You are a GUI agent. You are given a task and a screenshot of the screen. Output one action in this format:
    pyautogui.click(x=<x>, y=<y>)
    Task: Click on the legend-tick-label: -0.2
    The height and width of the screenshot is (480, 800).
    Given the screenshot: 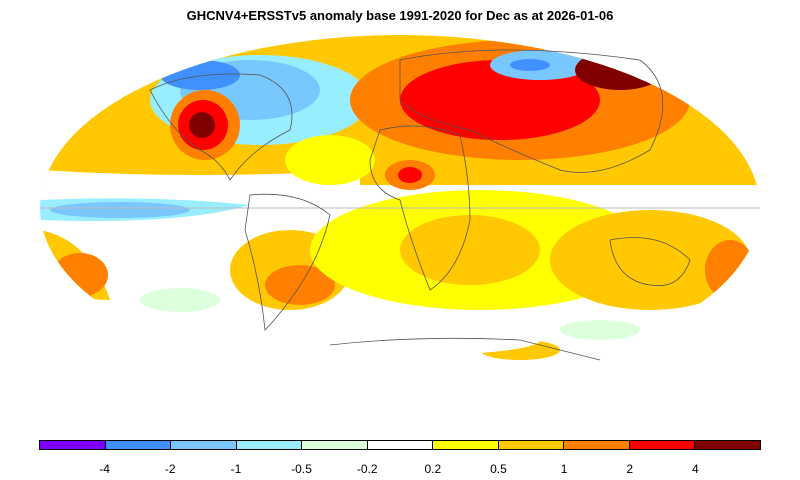 What is the action you would take?
    pyautogui.click(x=367, y=469)
    